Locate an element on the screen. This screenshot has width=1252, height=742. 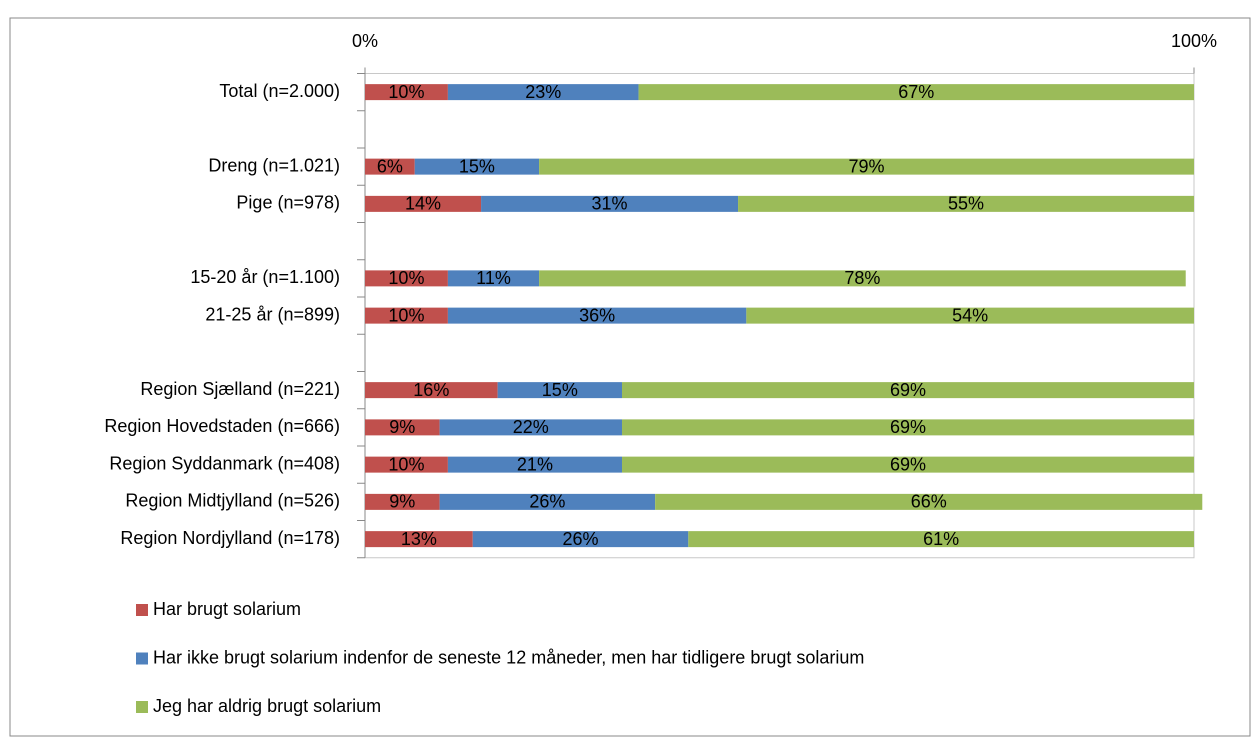
data-label: 13% is located at coordinates (419, 539).